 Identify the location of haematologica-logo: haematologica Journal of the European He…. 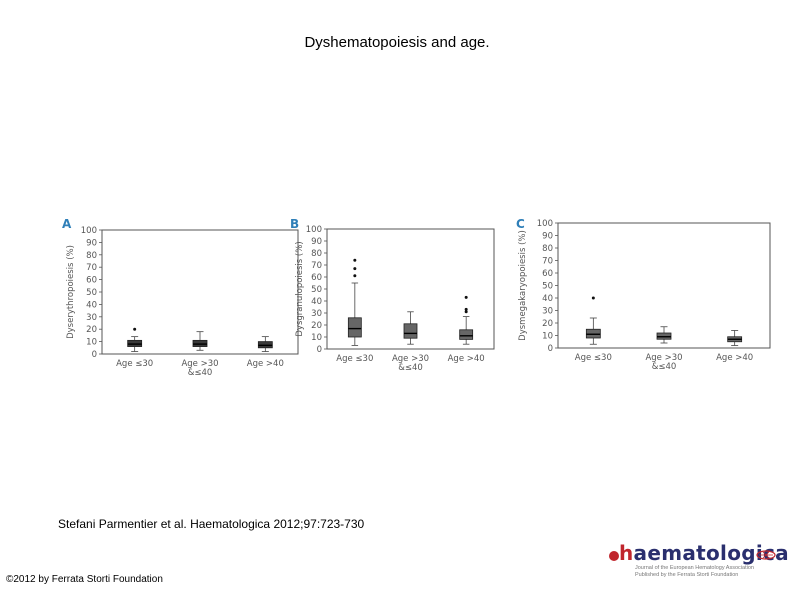
(697, 560).